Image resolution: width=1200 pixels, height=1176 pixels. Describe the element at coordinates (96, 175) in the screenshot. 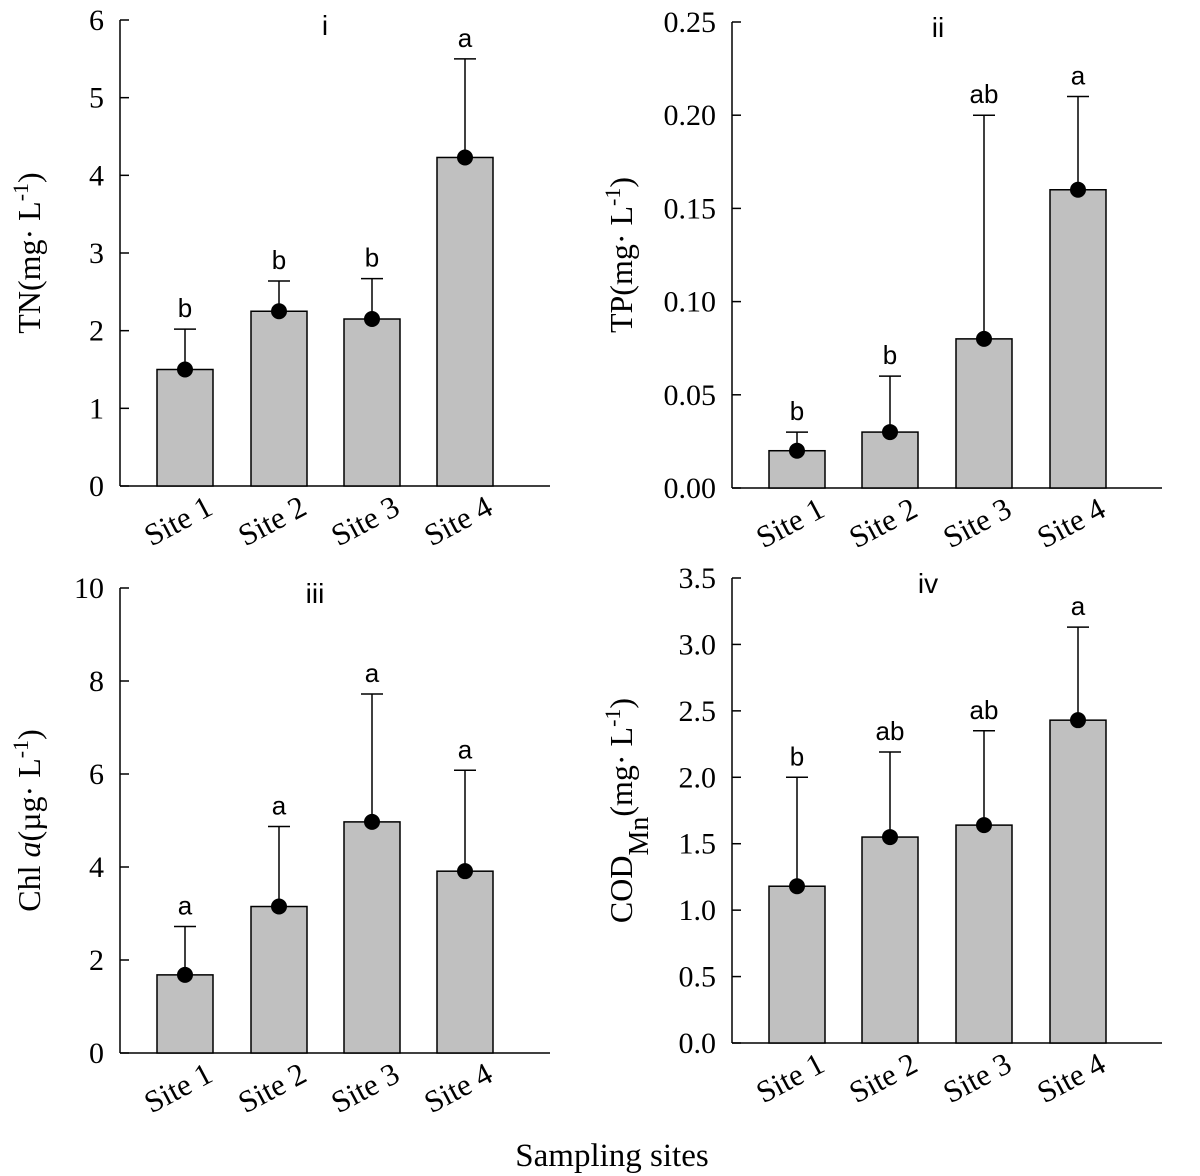

I see `y-tick-label: 4` at that location.